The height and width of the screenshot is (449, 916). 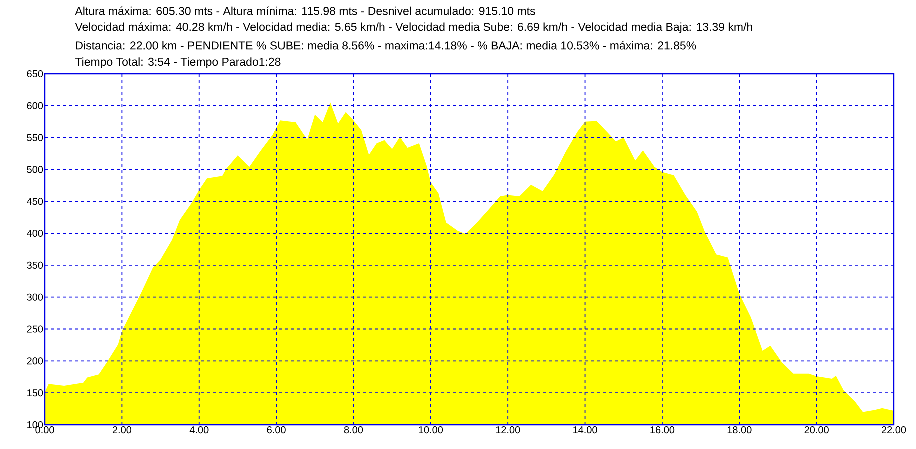 I want to click on y-tick-label: 150, so click(x=36, y=393).